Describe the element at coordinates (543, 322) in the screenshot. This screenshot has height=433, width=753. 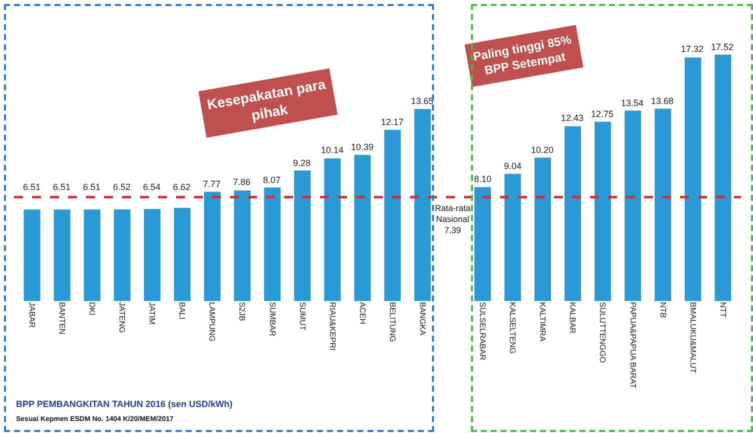
I see `x-tick-label: KALTIMRA` at that location.